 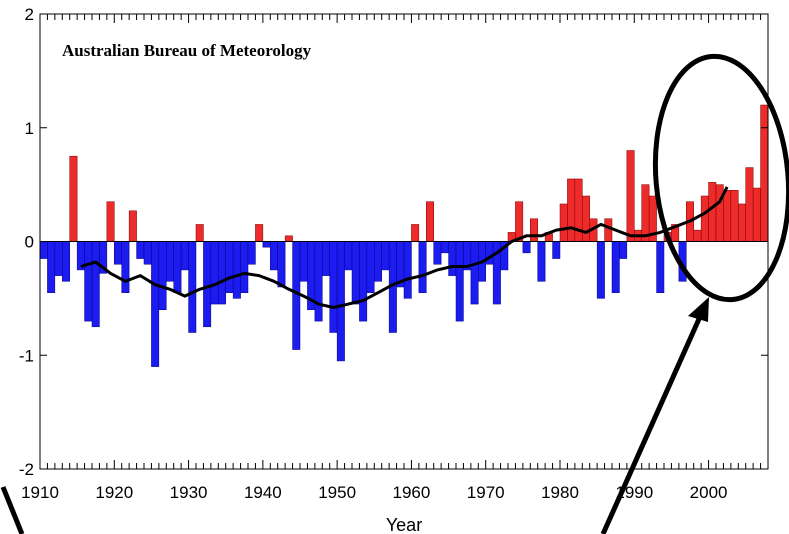 I want to click on bar-1932, so click(x=207, y=284).